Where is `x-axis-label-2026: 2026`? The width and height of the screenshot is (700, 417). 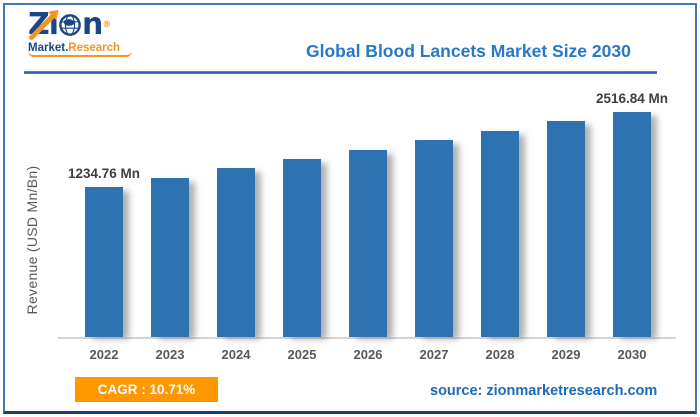 x-axis-label-2026: 2026 is located at coordinates (368, 354).